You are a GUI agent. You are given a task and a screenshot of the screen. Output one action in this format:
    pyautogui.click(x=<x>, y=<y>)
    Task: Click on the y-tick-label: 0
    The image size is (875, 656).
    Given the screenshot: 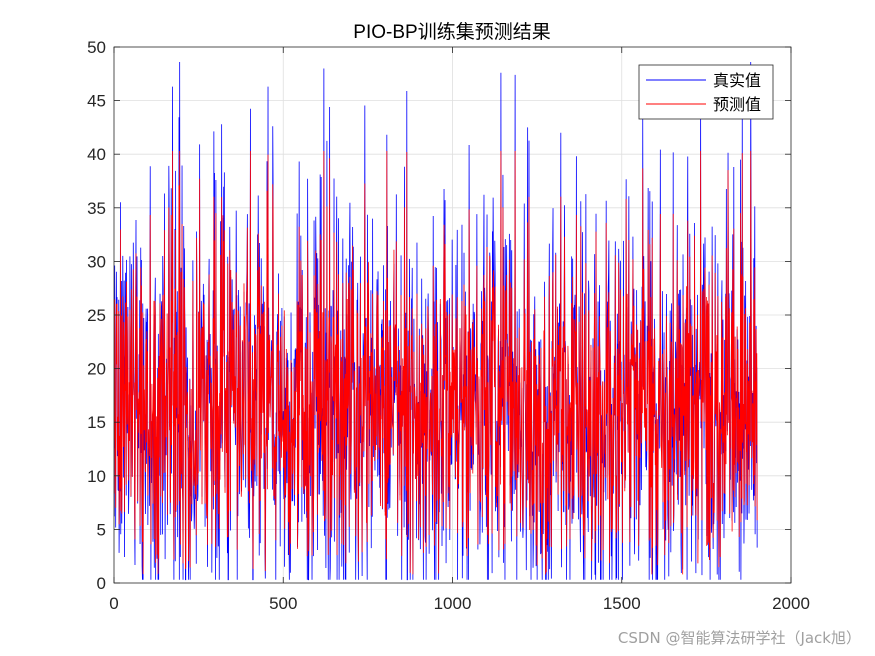 What is the action you would take?
    pyautogui.click(x=101, y=583)
    